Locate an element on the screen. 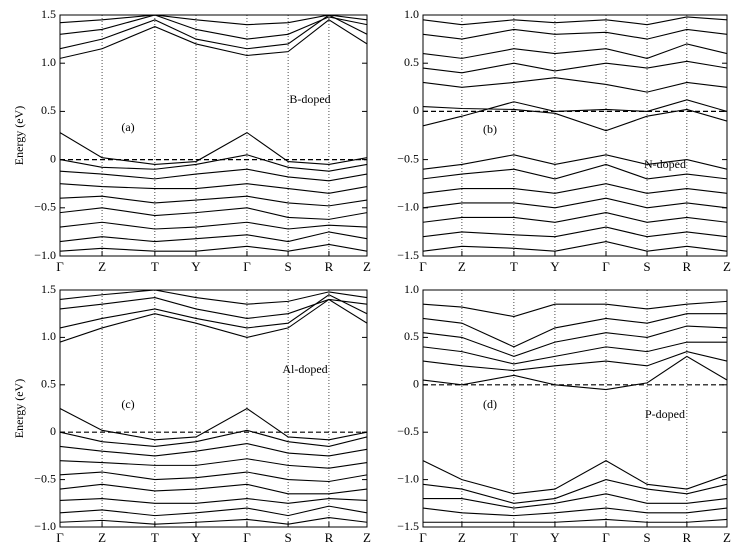 This screenshot has height=554, width=735. y-axis-label: Energy (eV) is located at coordinates (19, 408).